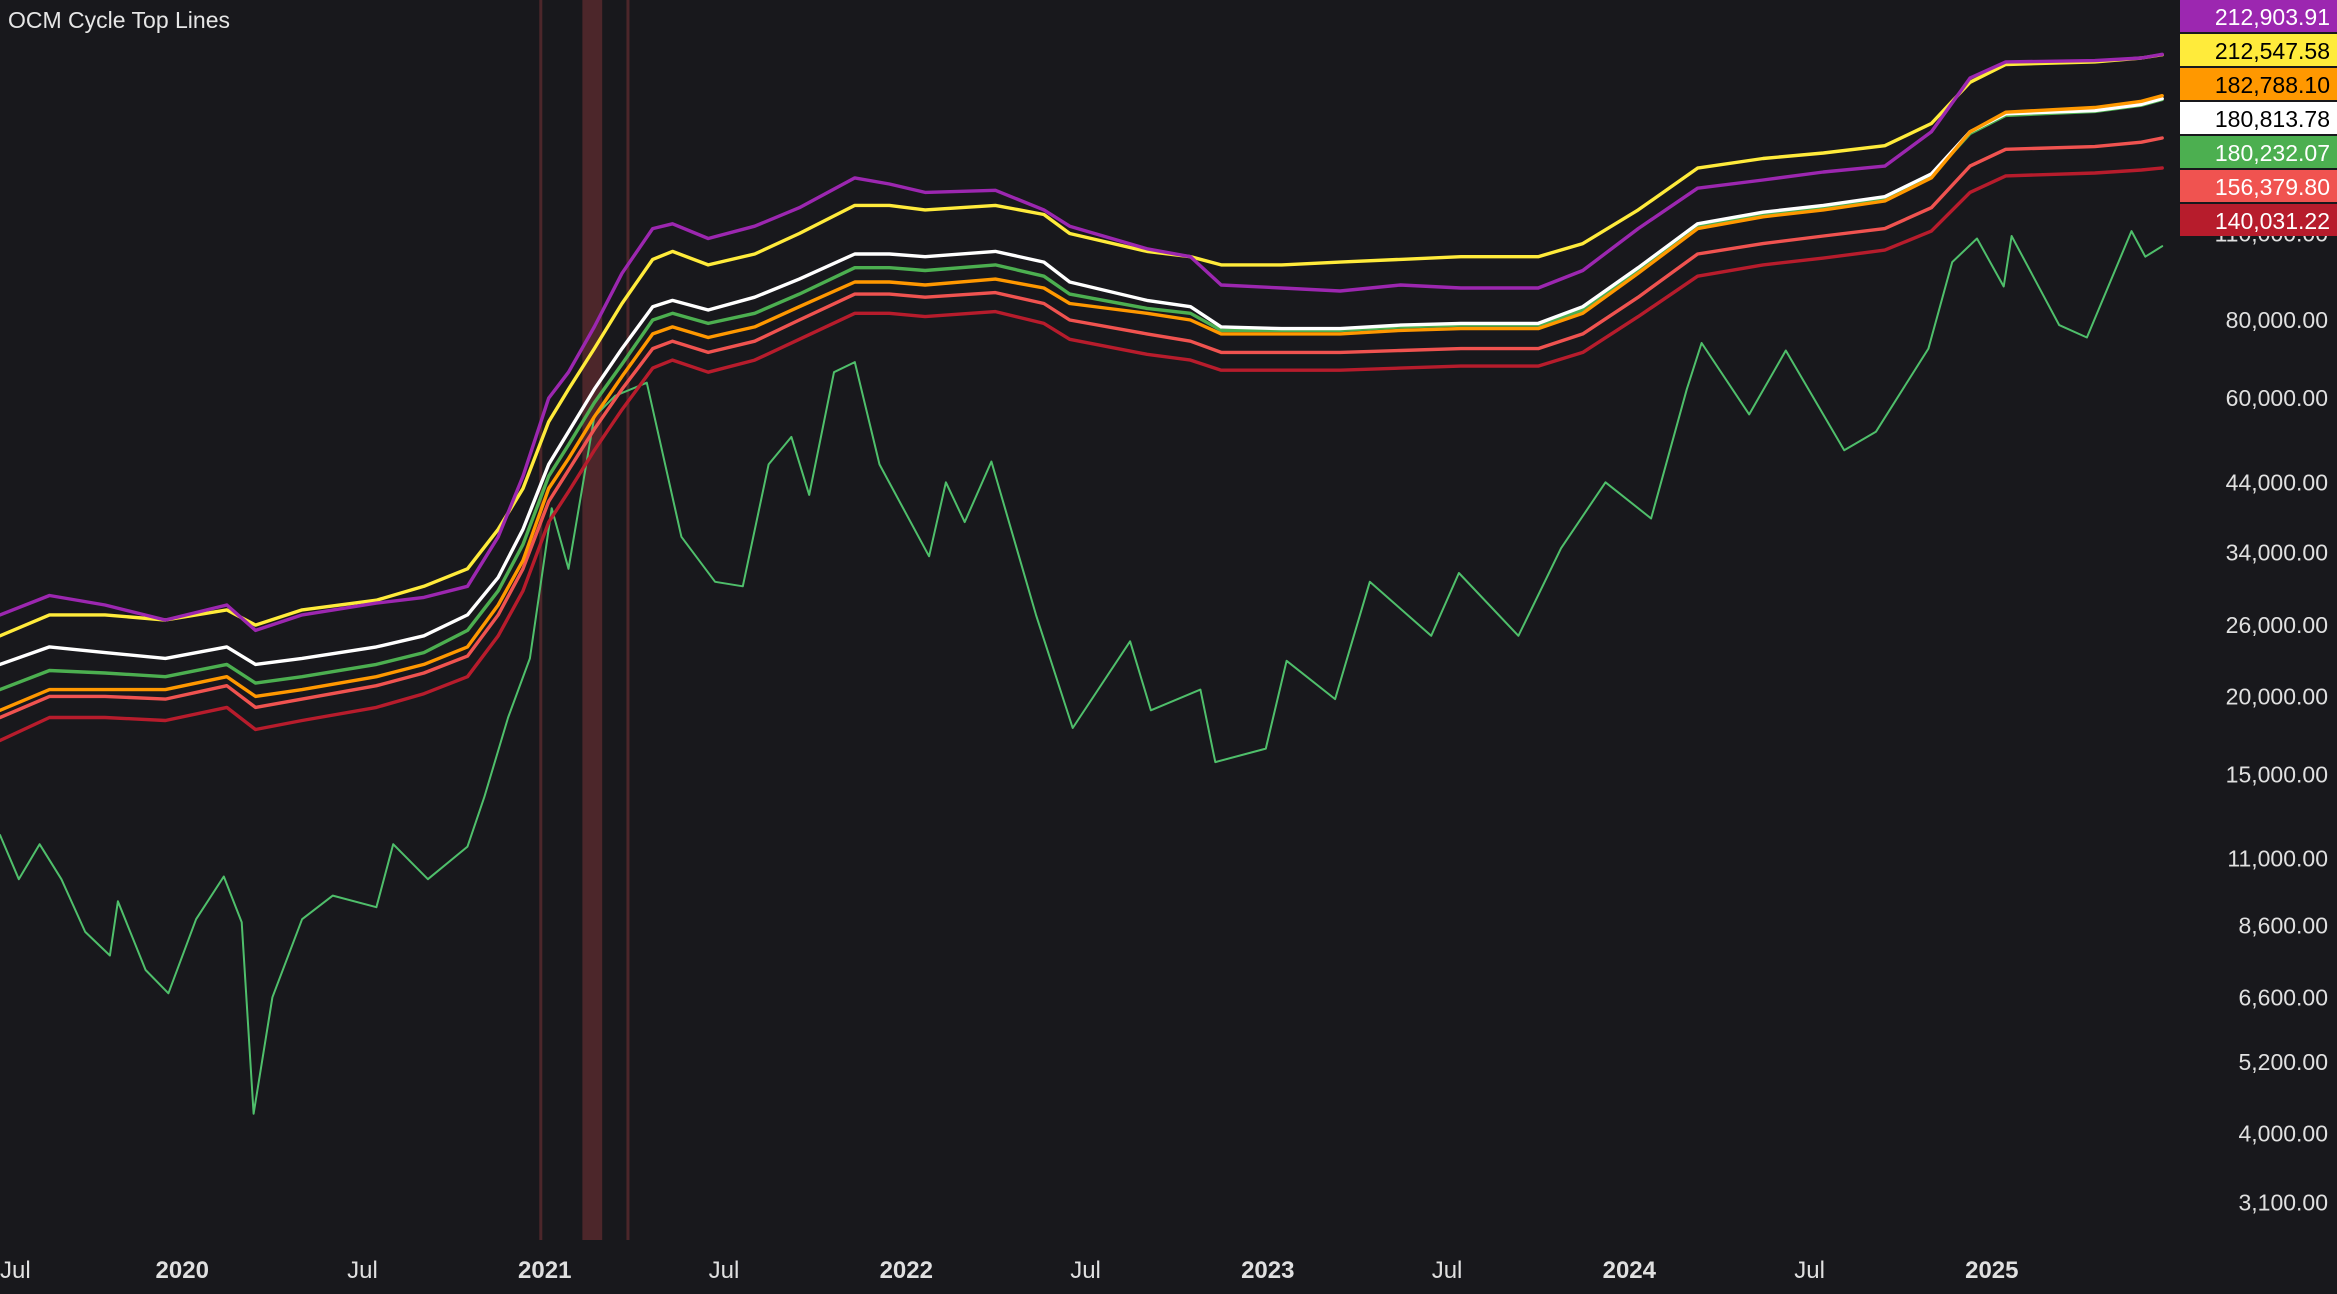 This screenshot has width=2337, height=1294. What do you see at coordinates (2277, 482) in the screenshot?
I see `y-tick-label: 44,000.00` at bounding box center [2277, 482].